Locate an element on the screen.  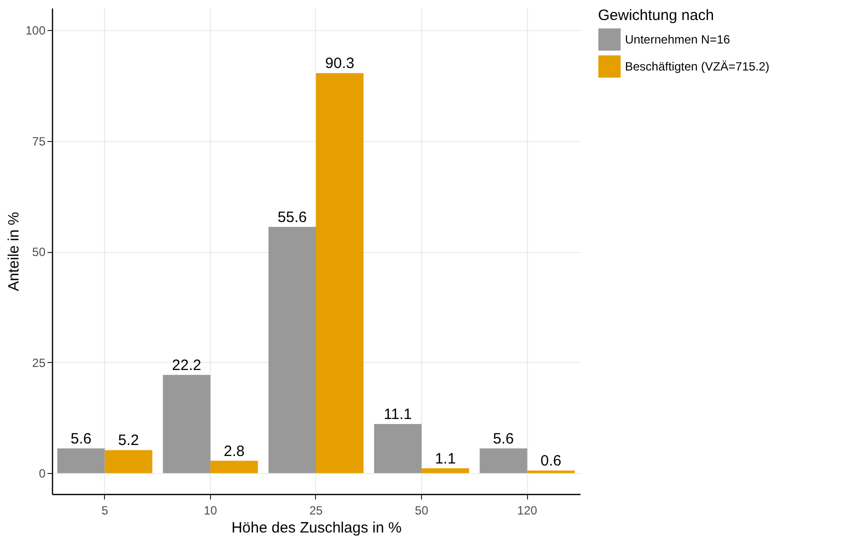
x-tick-label: 10 is located at coordinates (211, 511).